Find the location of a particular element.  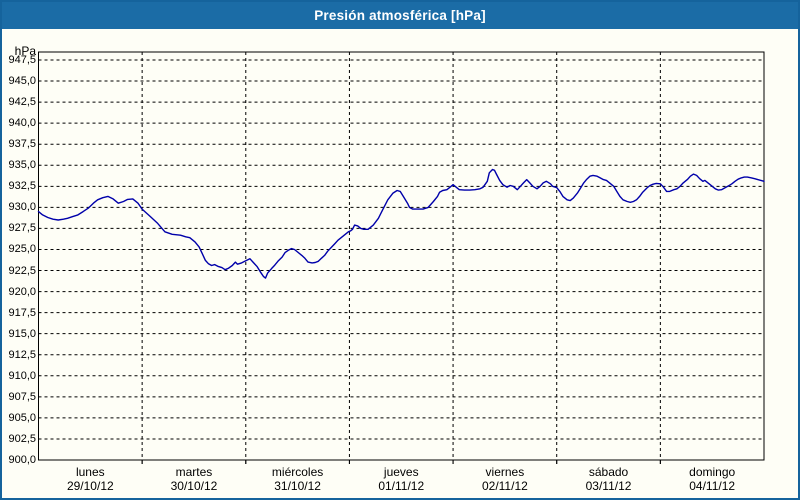

y-axis-tick-label: 920,0 is located at coordinates (22, 291).